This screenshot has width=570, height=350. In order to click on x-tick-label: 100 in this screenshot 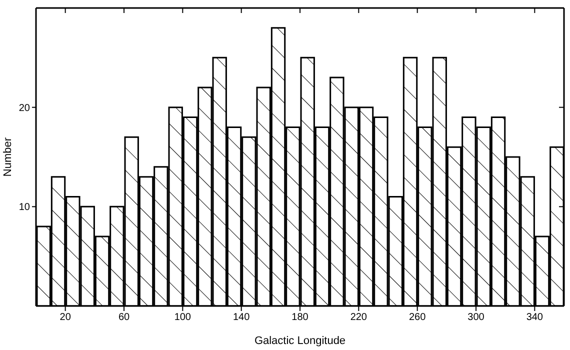, I will do `click(183, 318)`.